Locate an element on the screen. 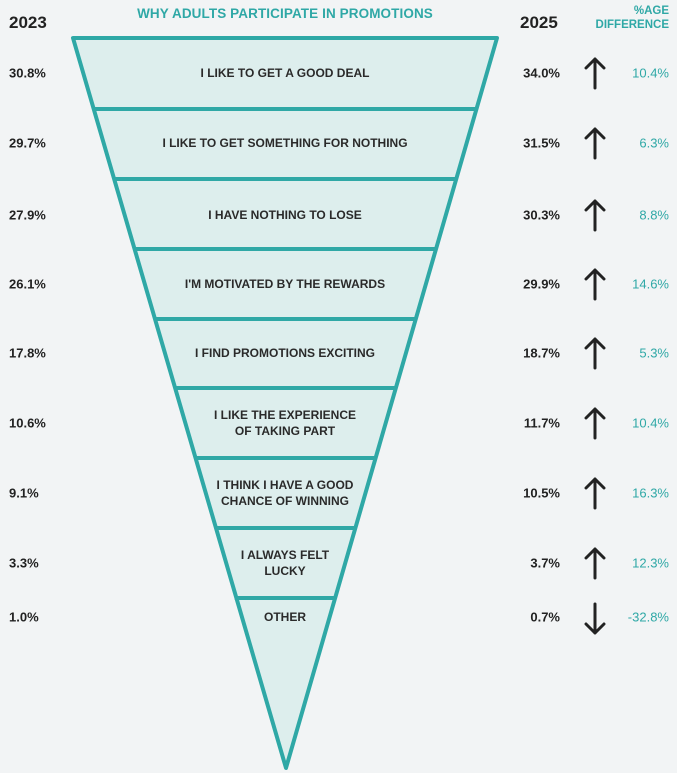 This screenshot has height=773, width=677. funnel-segment-label: I LIKE TO GET SOMETHING FOR NOTHING is located at coordinates (285, 143).